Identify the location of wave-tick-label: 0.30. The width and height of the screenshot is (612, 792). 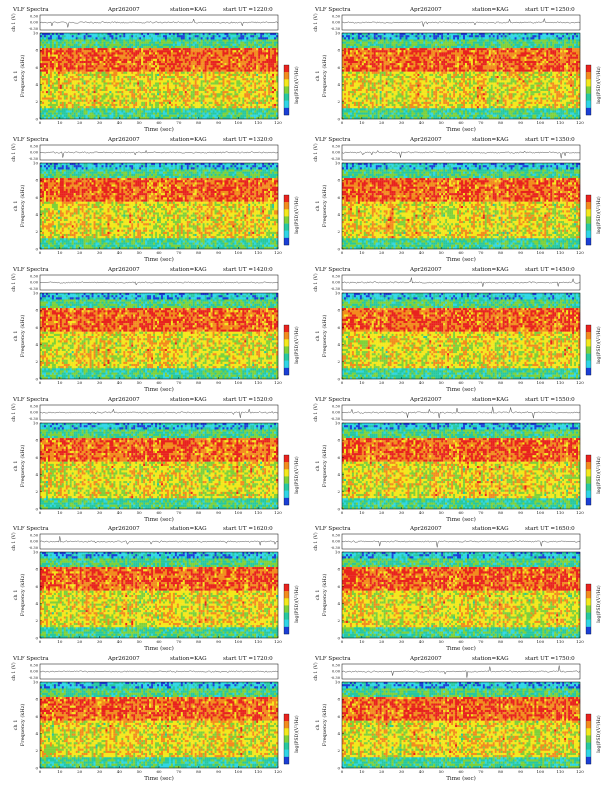
(336, 17).